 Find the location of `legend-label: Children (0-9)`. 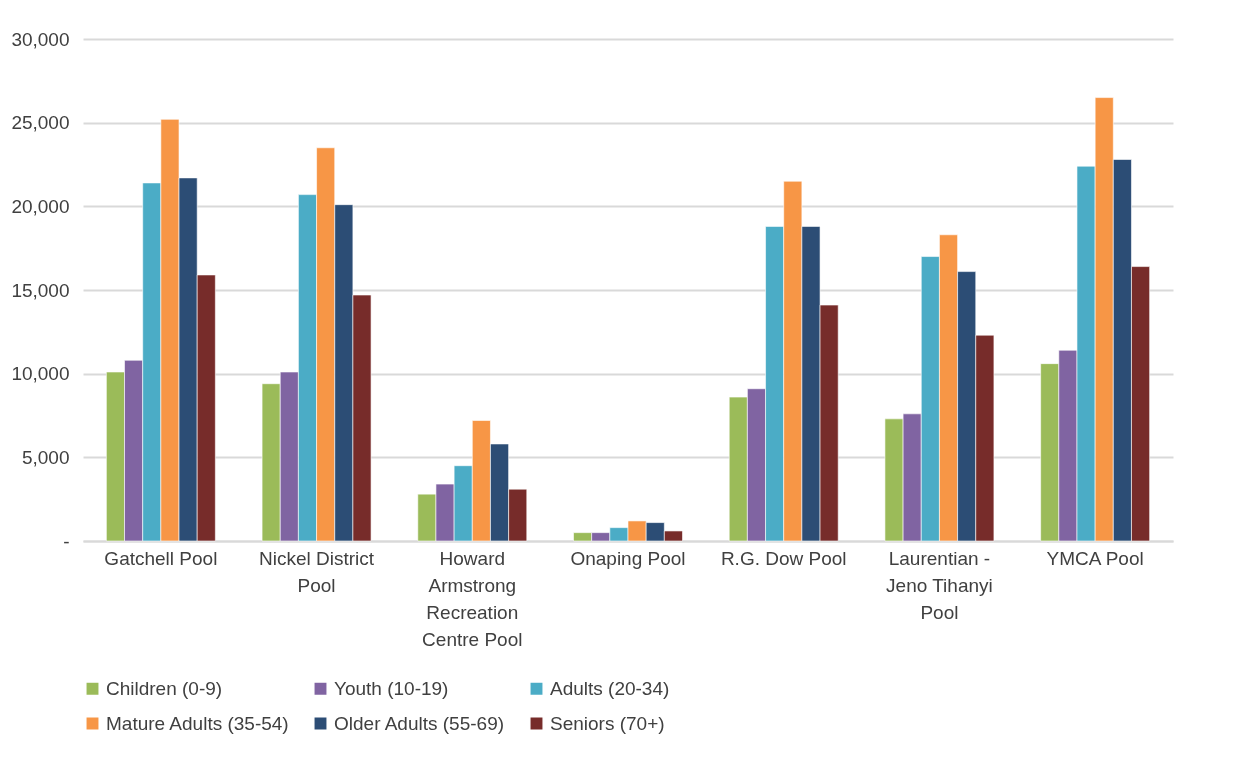

legend-label: Children (0-9) is located at coordinates (164, 688).